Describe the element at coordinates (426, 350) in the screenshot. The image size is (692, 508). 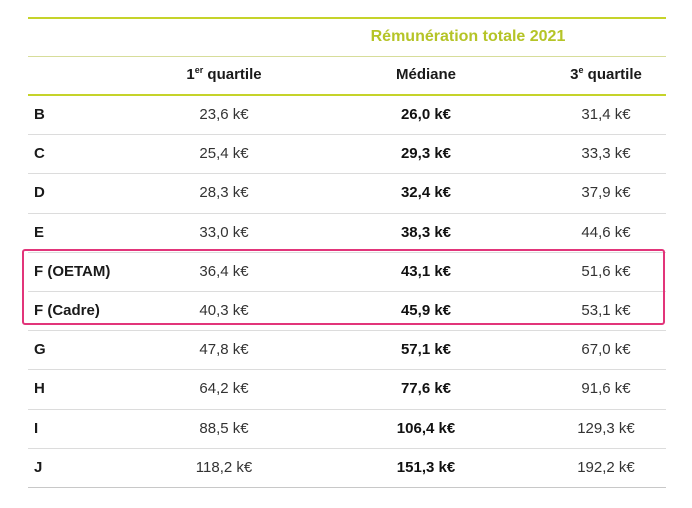
I see `cell-median: 57,1 k€` at that location.